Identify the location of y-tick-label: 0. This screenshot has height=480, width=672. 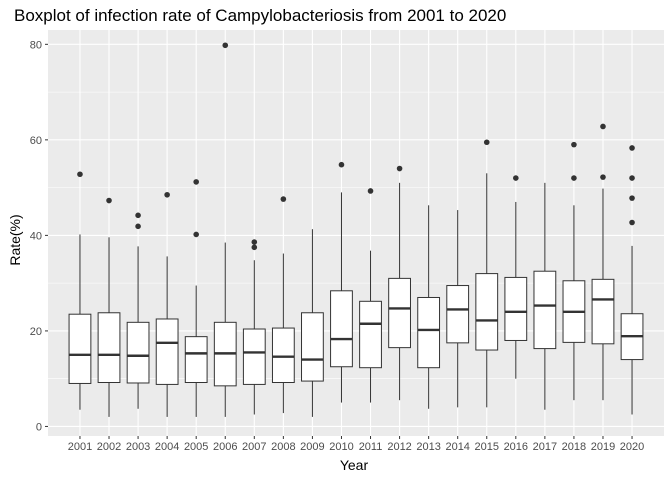
(39, 427).